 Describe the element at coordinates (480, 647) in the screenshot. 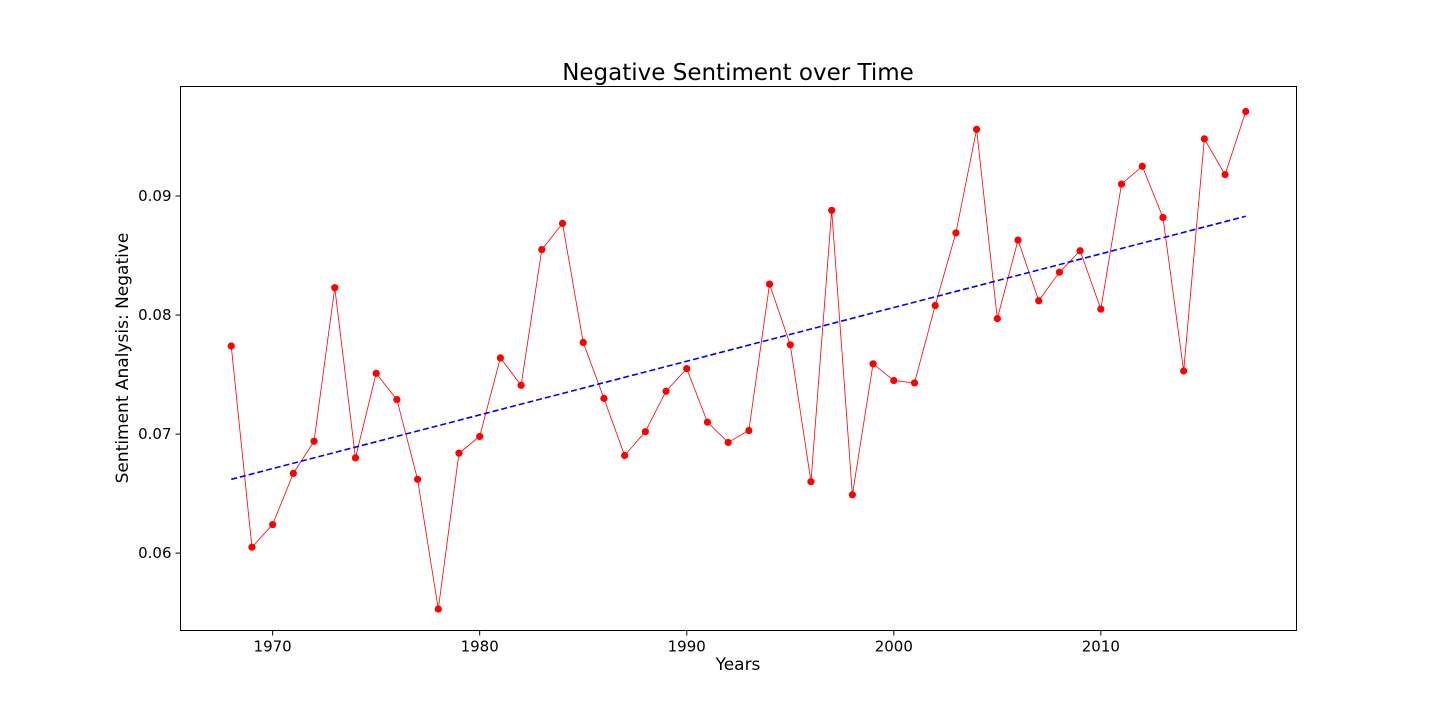

I see `x-tick-label: 1980` at that location.